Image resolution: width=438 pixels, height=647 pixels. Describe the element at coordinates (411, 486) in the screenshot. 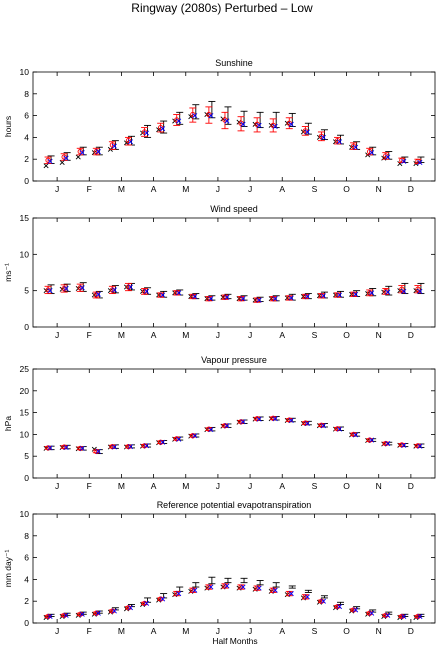

I see `x-tick-label: D` at that location.